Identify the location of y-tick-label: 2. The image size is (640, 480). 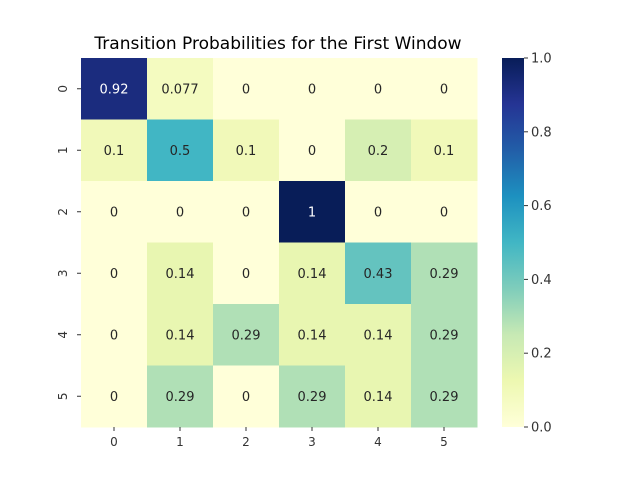
(63, 212).